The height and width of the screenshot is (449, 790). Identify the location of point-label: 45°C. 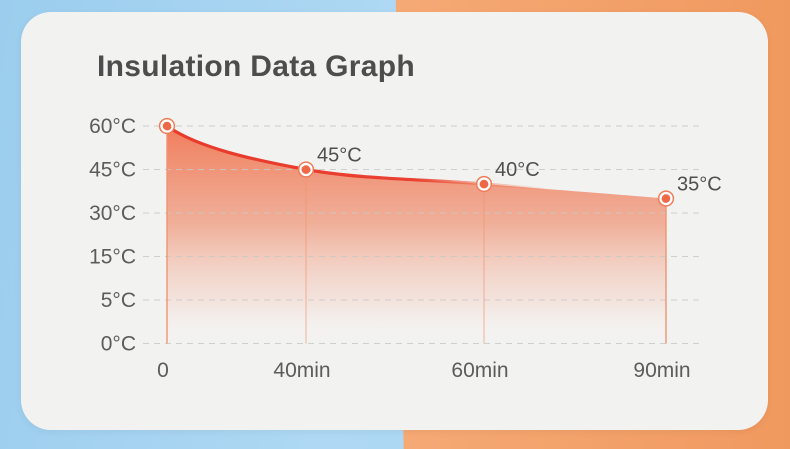
(339, 156).